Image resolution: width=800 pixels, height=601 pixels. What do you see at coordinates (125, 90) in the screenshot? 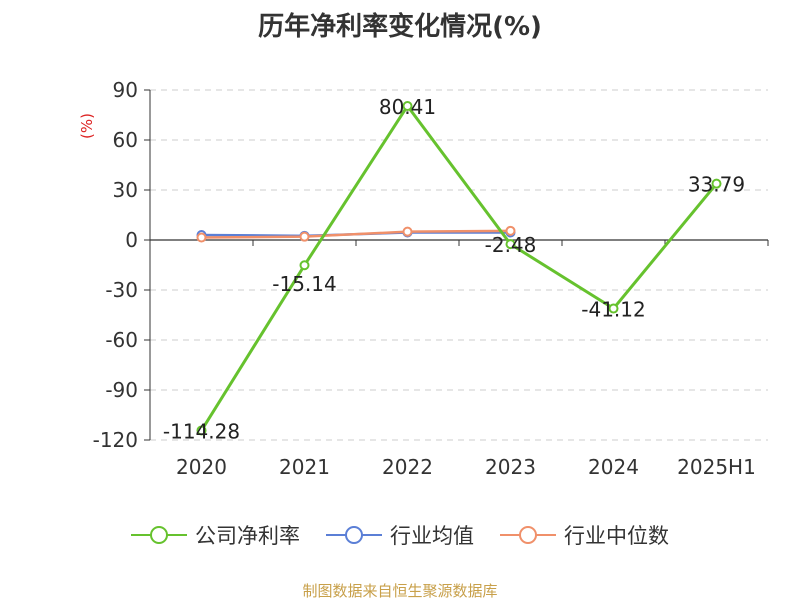
I see `y-tick-label: 90` at bounding box center [125, 90].